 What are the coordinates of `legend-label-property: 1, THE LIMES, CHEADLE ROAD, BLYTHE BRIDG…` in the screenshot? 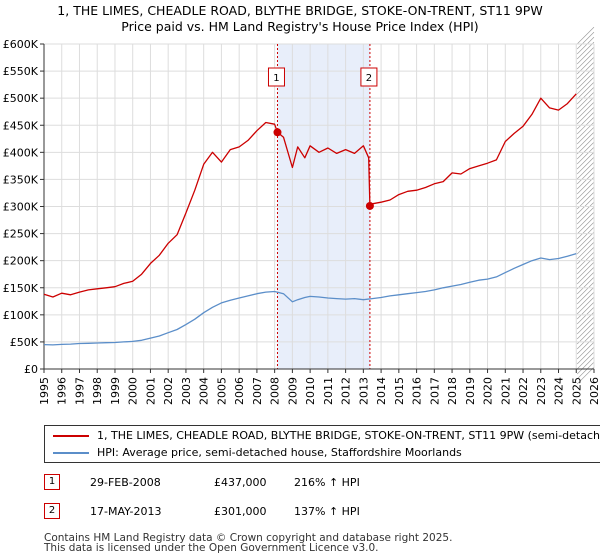 It's located at (348, 435).